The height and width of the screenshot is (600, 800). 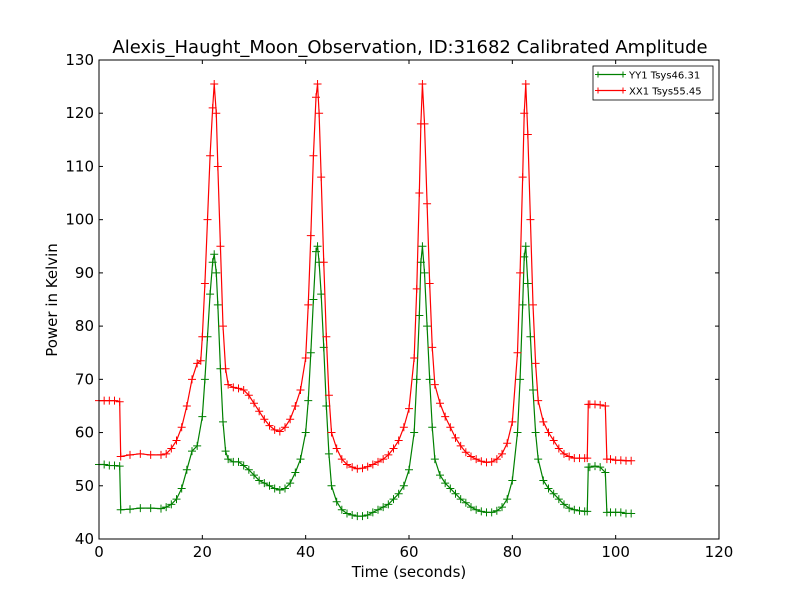 I want to click on legend-marker, so click(x=598, y=90).